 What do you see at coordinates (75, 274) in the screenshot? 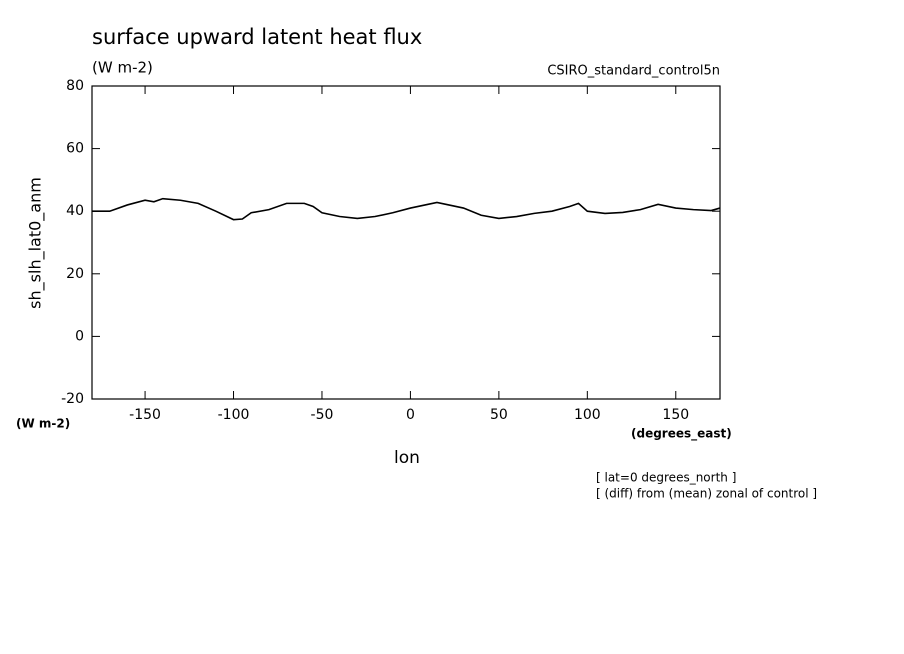
I see `y-tick-label: 20` at bounding box center [75, 274].